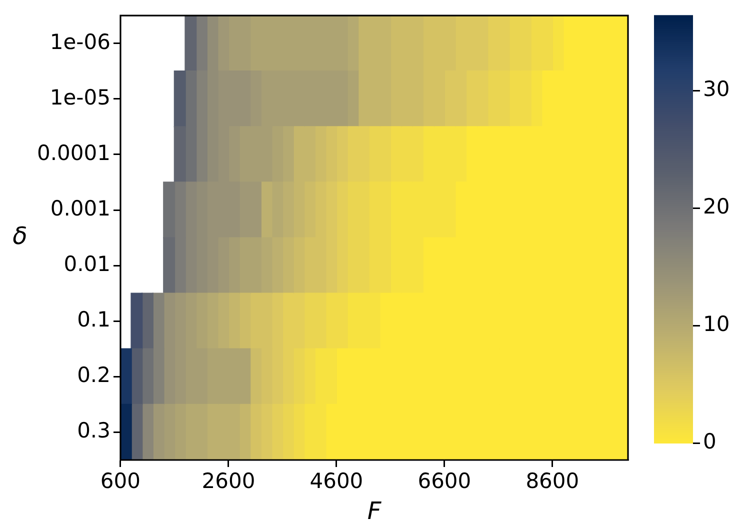 The height and width of the screenshot is (531, 736). I want to click on y-tick-label: 0.3, so click(93, 430).